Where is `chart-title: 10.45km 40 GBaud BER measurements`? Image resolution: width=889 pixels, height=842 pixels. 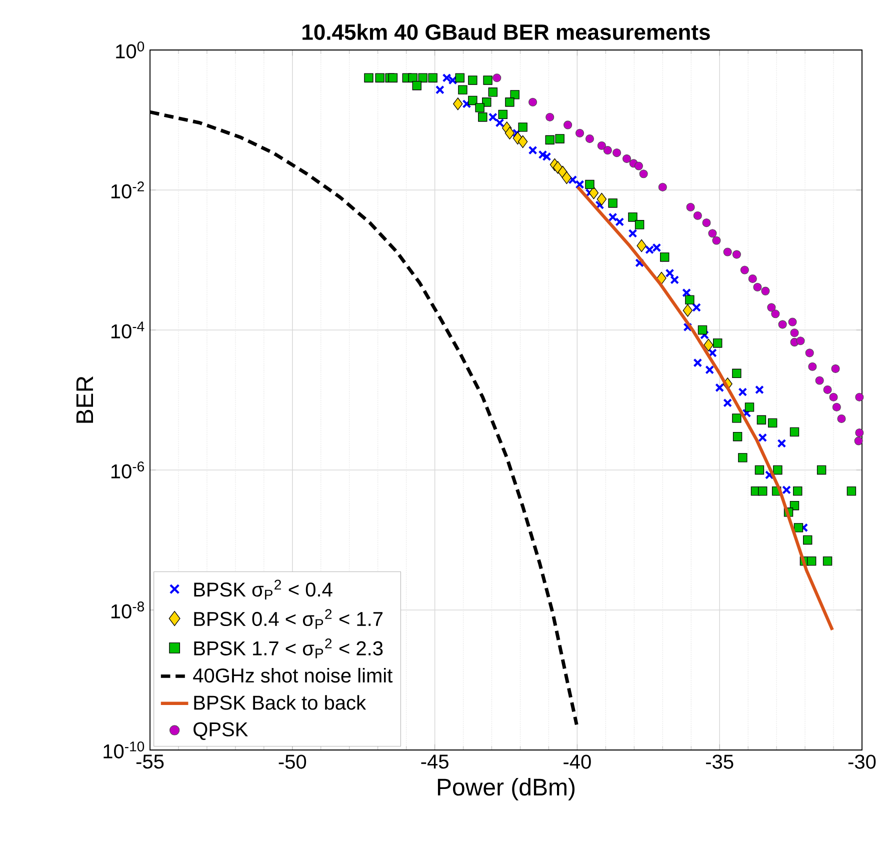
chart-title: 10.45km 40 GBaud BER measurements is located at coordinates (506, 32).